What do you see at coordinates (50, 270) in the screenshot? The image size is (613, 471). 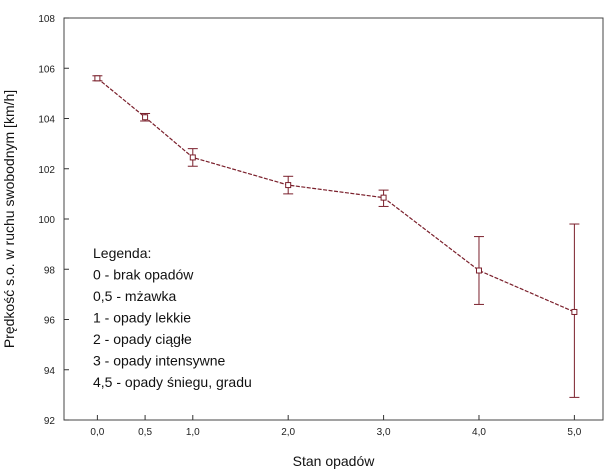 I see `y-tick-label: 98` at bounding box center [50, 270].